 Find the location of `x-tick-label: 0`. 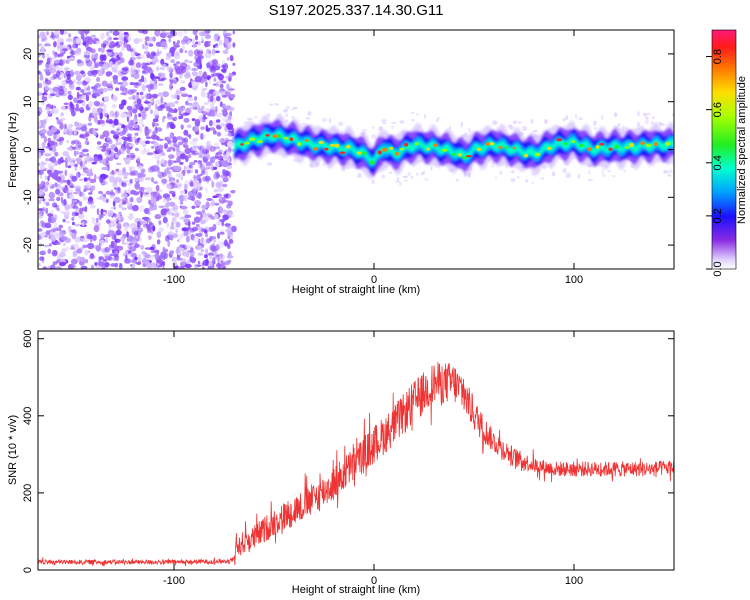

x-tick-label: 0 is located at coordinates (374, 280).